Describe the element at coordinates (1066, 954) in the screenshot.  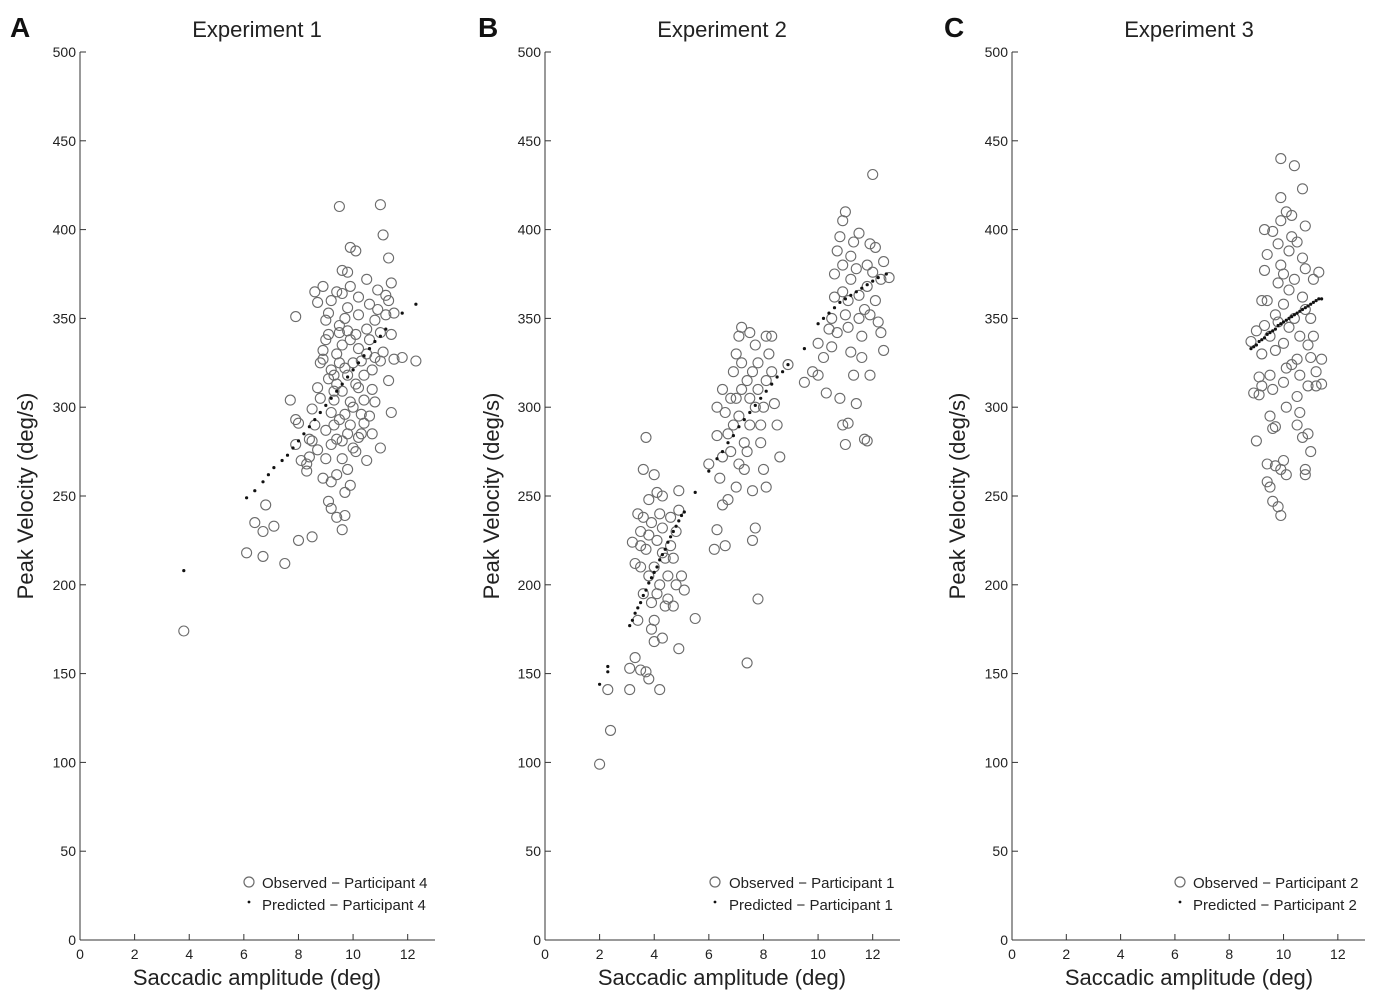
I see `x-tick-label: 2` at that location.